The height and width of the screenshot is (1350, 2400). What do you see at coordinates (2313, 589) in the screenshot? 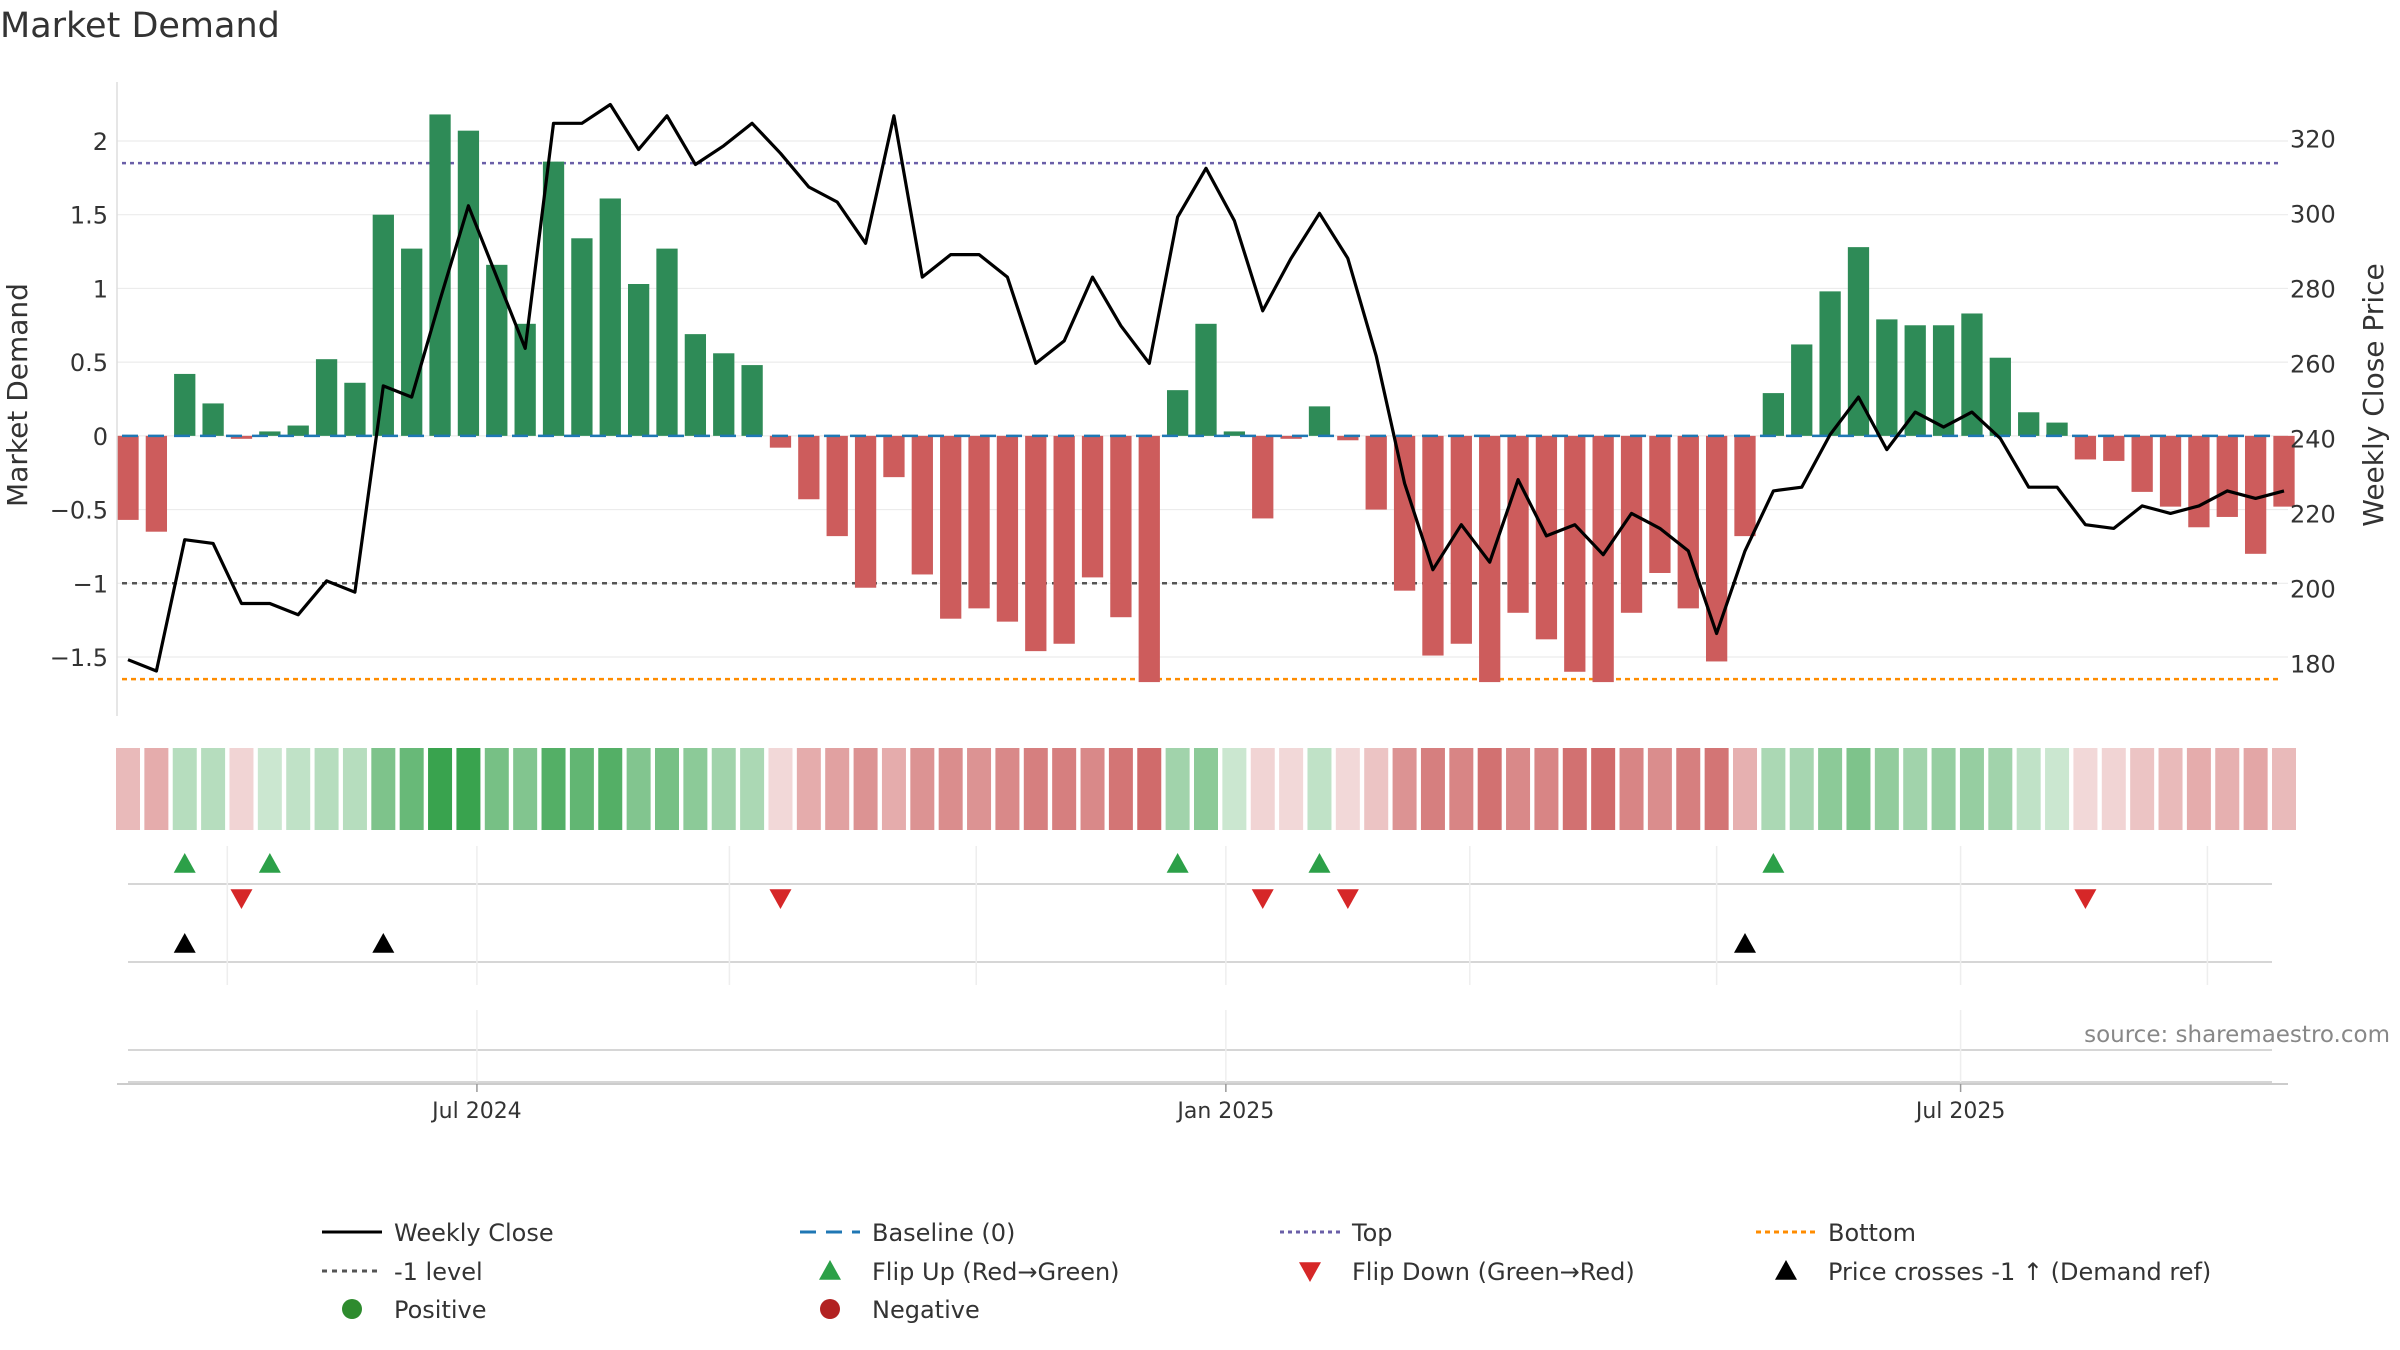
I see `right-tick-label: 200` at bounding box center [2313, 589].